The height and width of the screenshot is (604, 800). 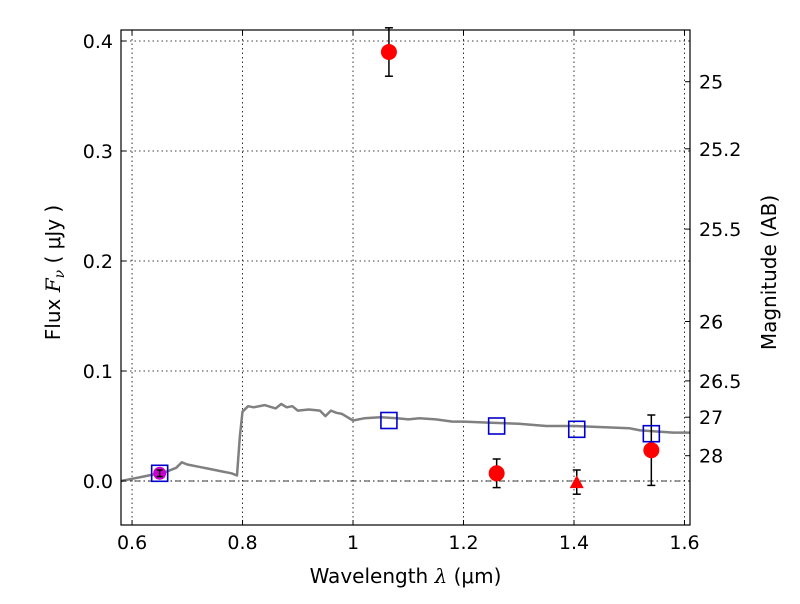 I want to click on y2-tick-label: 27, so click(x=711, y=418).